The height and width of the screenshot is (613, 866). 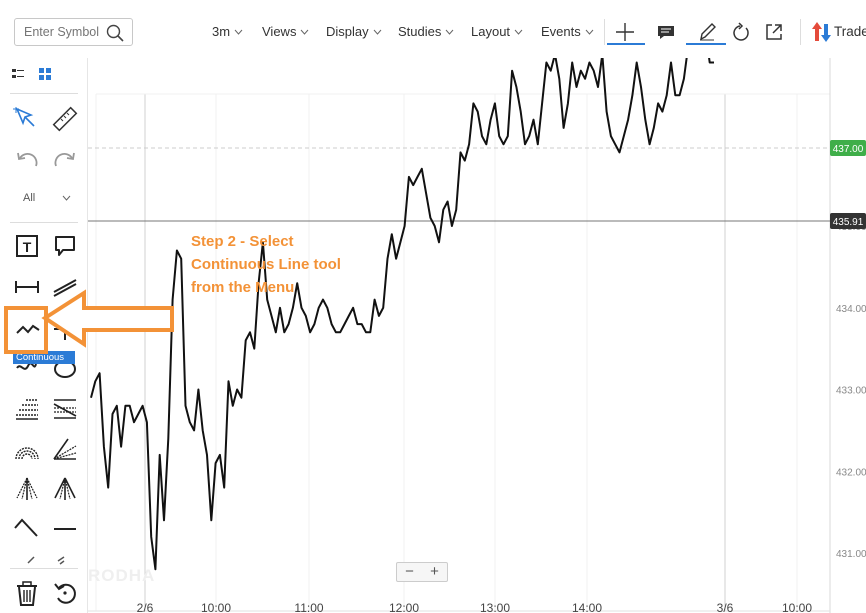 I want to click on grid-view-icon, so click(x=45, y=74).